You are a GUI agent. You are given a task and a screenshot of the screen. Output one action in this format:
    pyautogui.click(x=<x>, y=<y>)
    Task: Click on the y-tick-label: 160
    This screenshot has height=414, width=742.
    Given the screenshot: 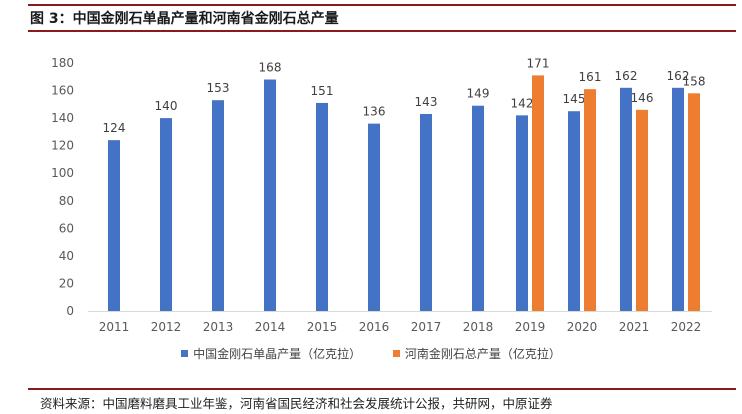 What is the action you would take?
    pyautogui.click(x=62, y=91)
    